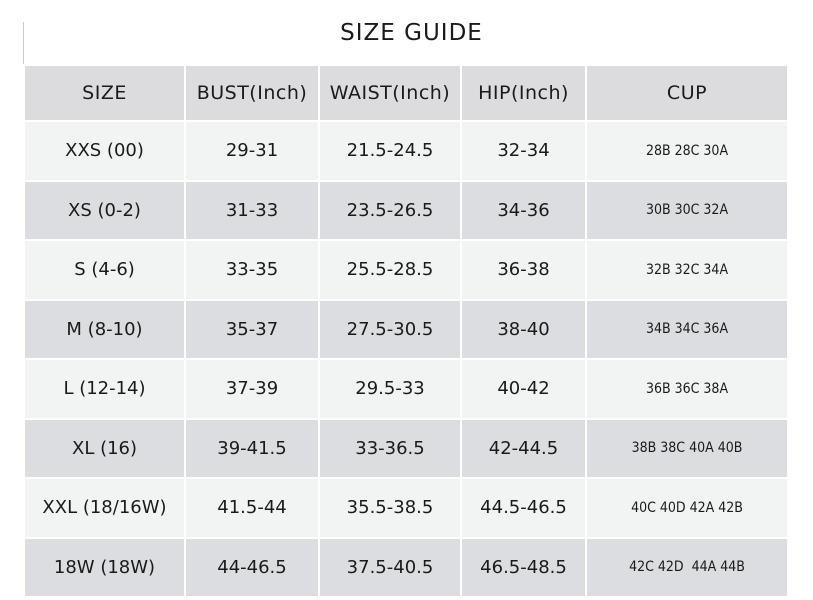  What do you see at coordinates (523, 151) in the screenshot?
I see `table-cell: 32-34` at bounding box center [523, 151].